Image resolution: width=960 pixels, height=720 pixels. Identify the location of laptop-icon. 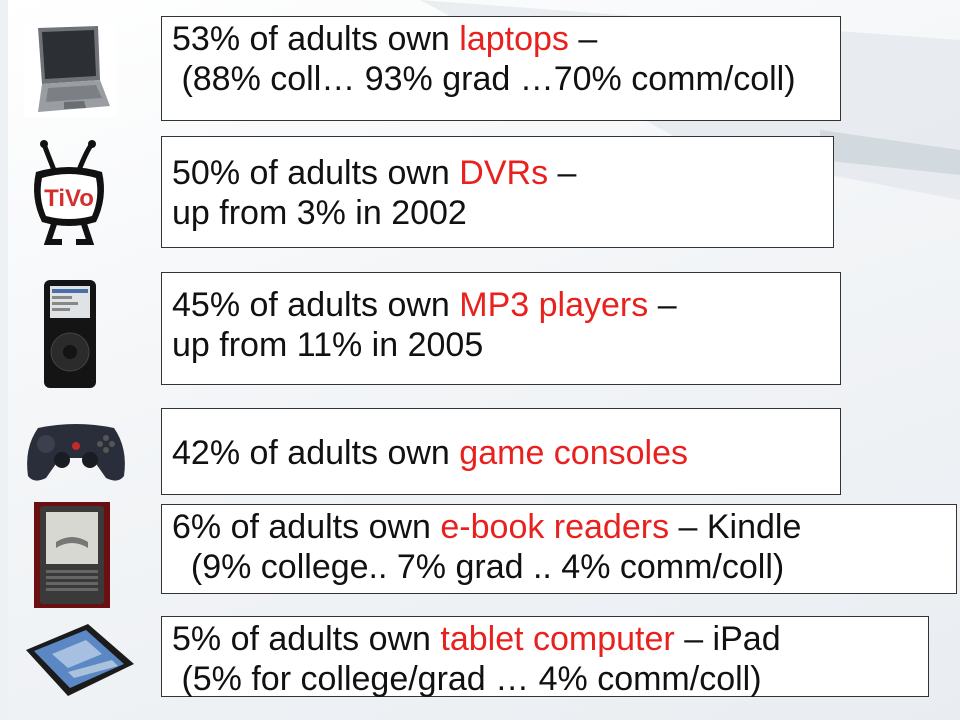
(70, 69).